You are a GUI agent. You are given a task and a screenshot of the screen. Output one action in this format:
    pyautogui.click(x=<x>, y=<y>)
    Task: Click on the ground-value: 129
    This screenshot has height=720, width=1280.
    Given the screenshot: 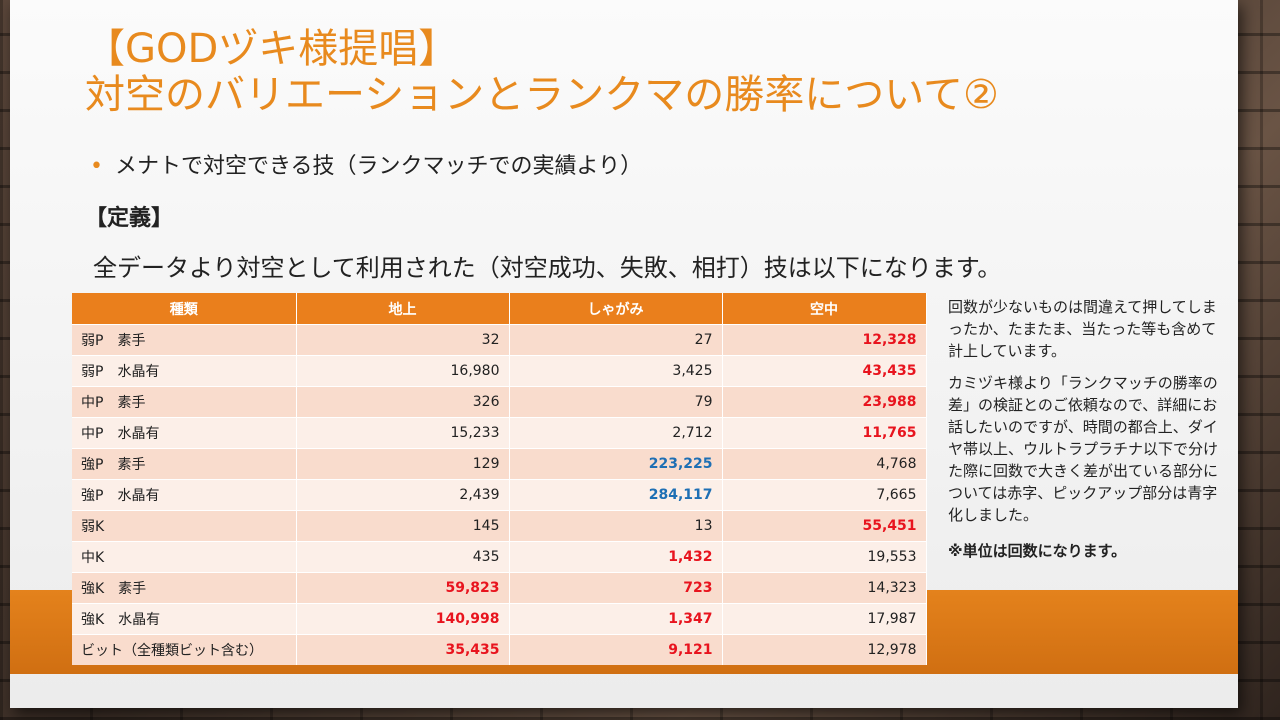 What is the action you would take?
    pyautogui.click(x=403, y=464)
    